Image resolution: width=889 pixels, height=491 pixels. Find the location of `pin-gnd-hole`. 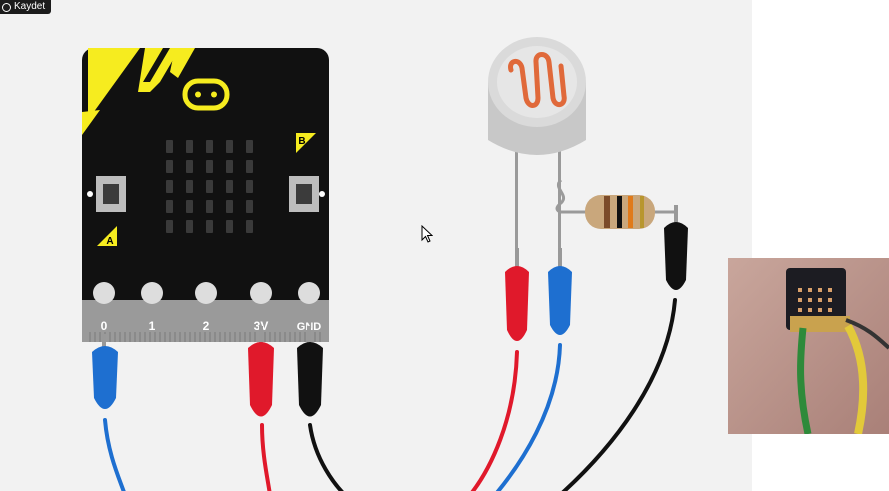

pin-gnd-hole is located at coordinates (309, 293).